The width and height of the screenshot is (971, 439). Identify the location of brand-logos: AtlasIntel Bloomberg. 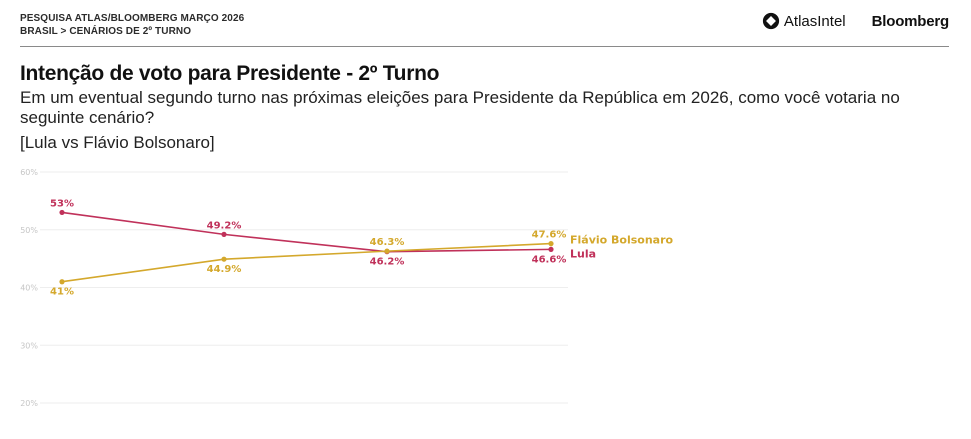
(855, 21).